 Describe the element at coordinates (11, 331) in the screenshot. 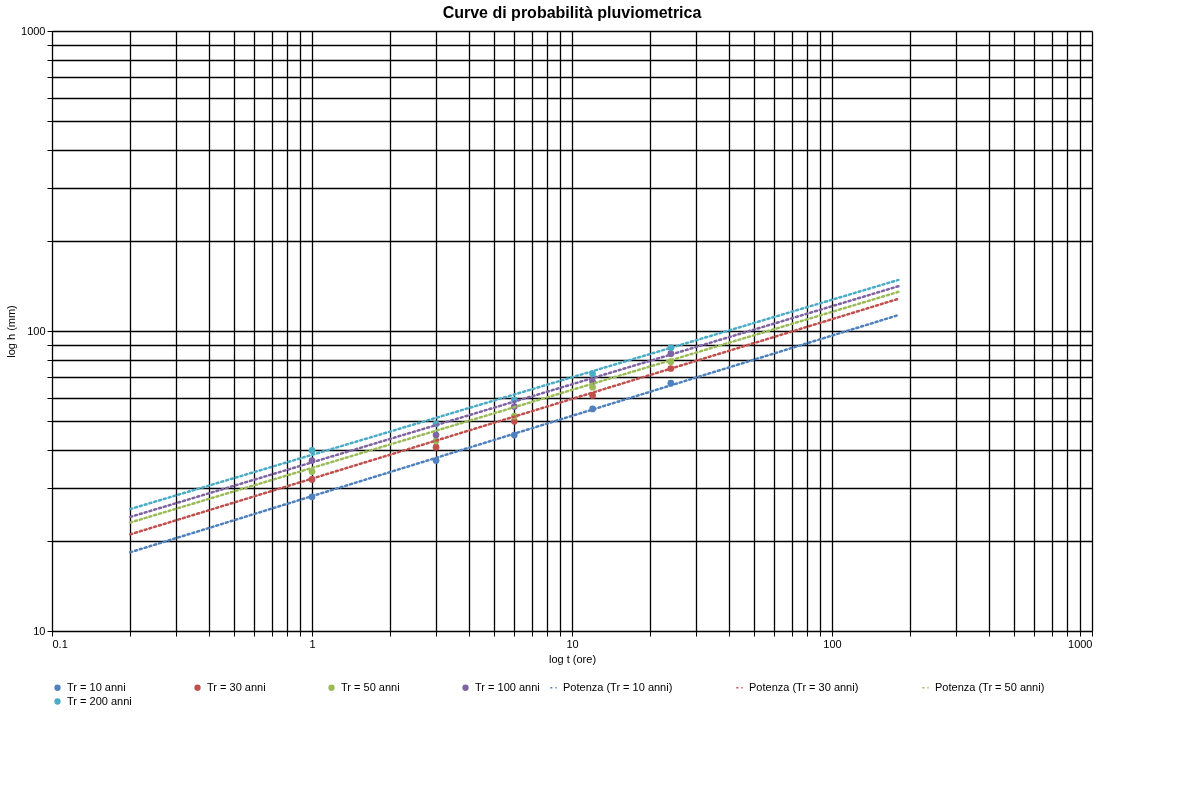

I see `y-axis-title: log h (mm)` at that location.